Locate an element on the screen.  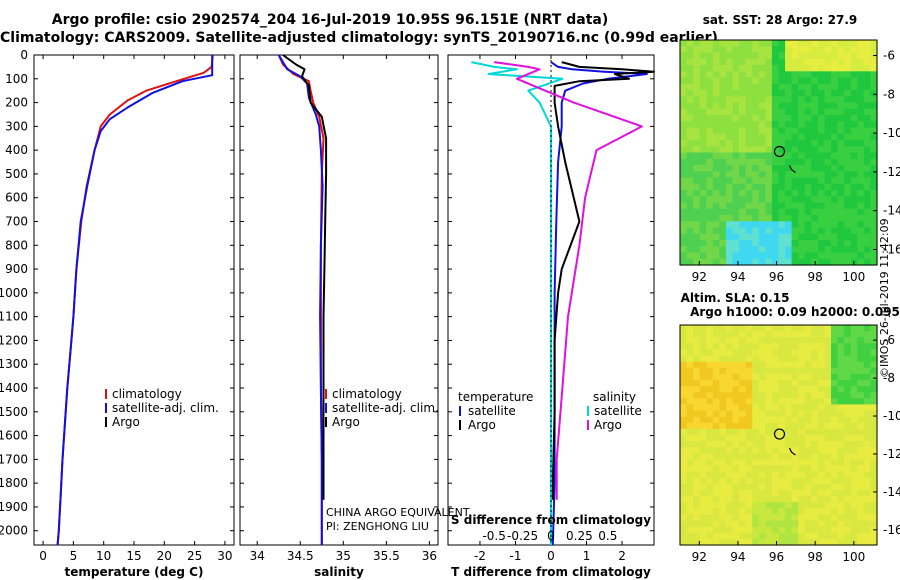
map-x-tick-label: 96 is located at coordinates (776, 557).